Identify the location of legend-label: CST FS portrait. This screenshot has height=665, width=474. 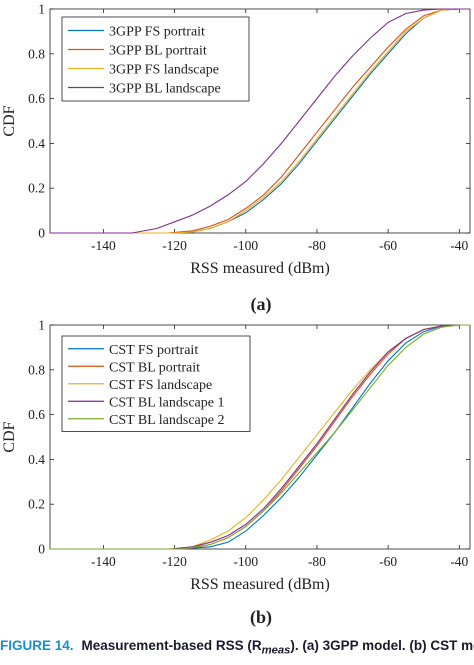
(153, 350).